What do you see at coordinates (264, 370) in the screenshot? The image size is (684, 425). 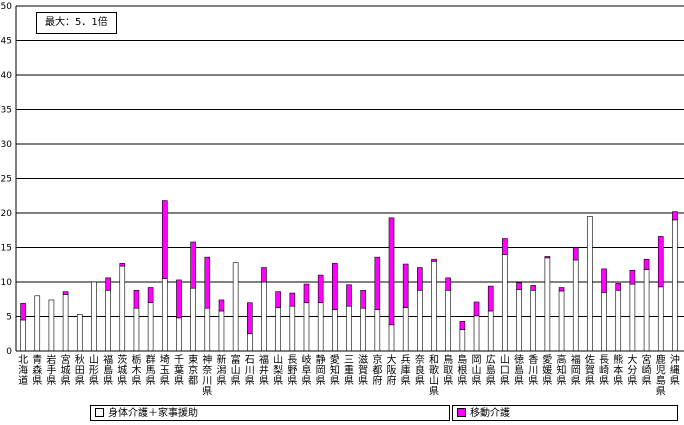 I see `category-label-17: 福井県` at bounding box center [264, 370].